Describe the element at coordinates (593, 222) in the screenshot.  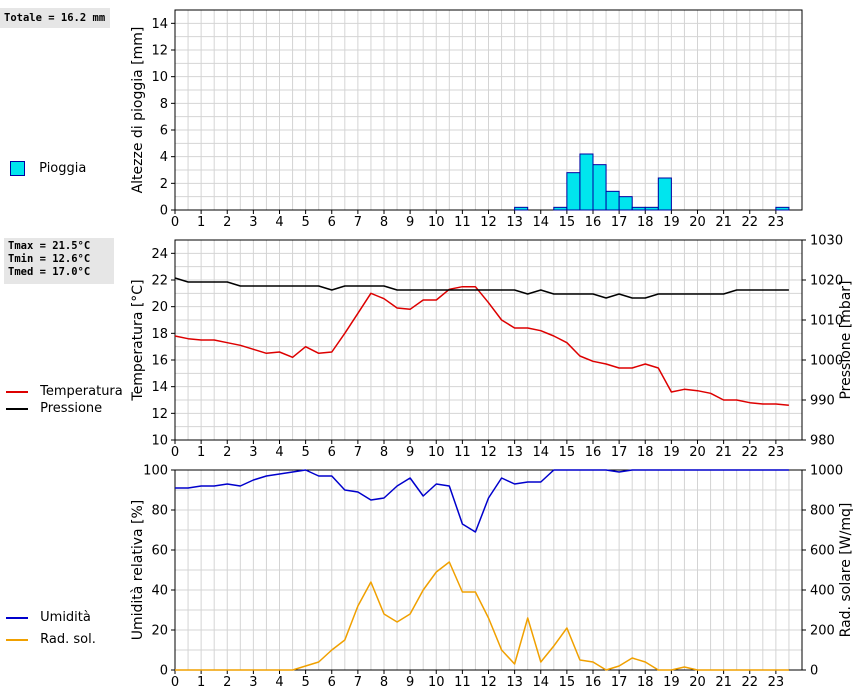
I see `rain-x-tick-label: 16` at that location.